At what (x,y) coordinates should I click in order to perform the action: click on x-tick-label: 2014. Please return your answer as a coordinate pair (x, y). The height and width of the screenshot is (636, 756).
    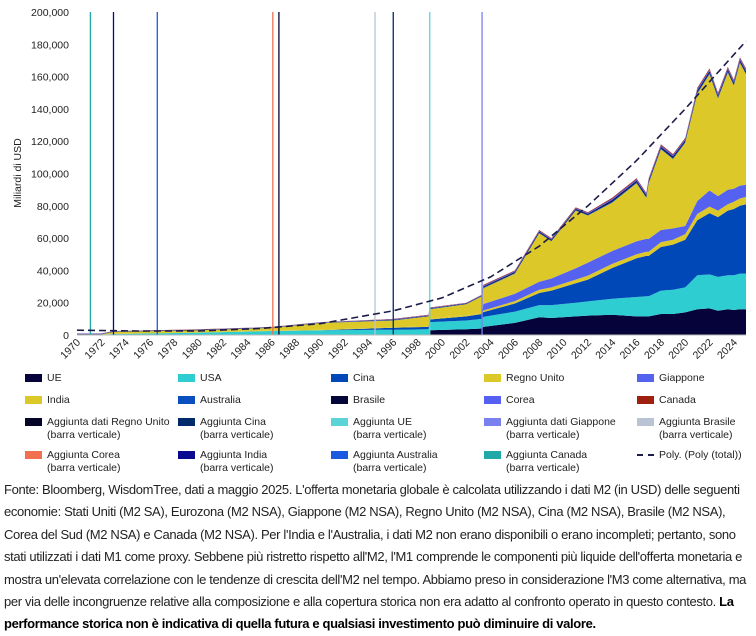
    Looking at the image, I should click on (605, 349).